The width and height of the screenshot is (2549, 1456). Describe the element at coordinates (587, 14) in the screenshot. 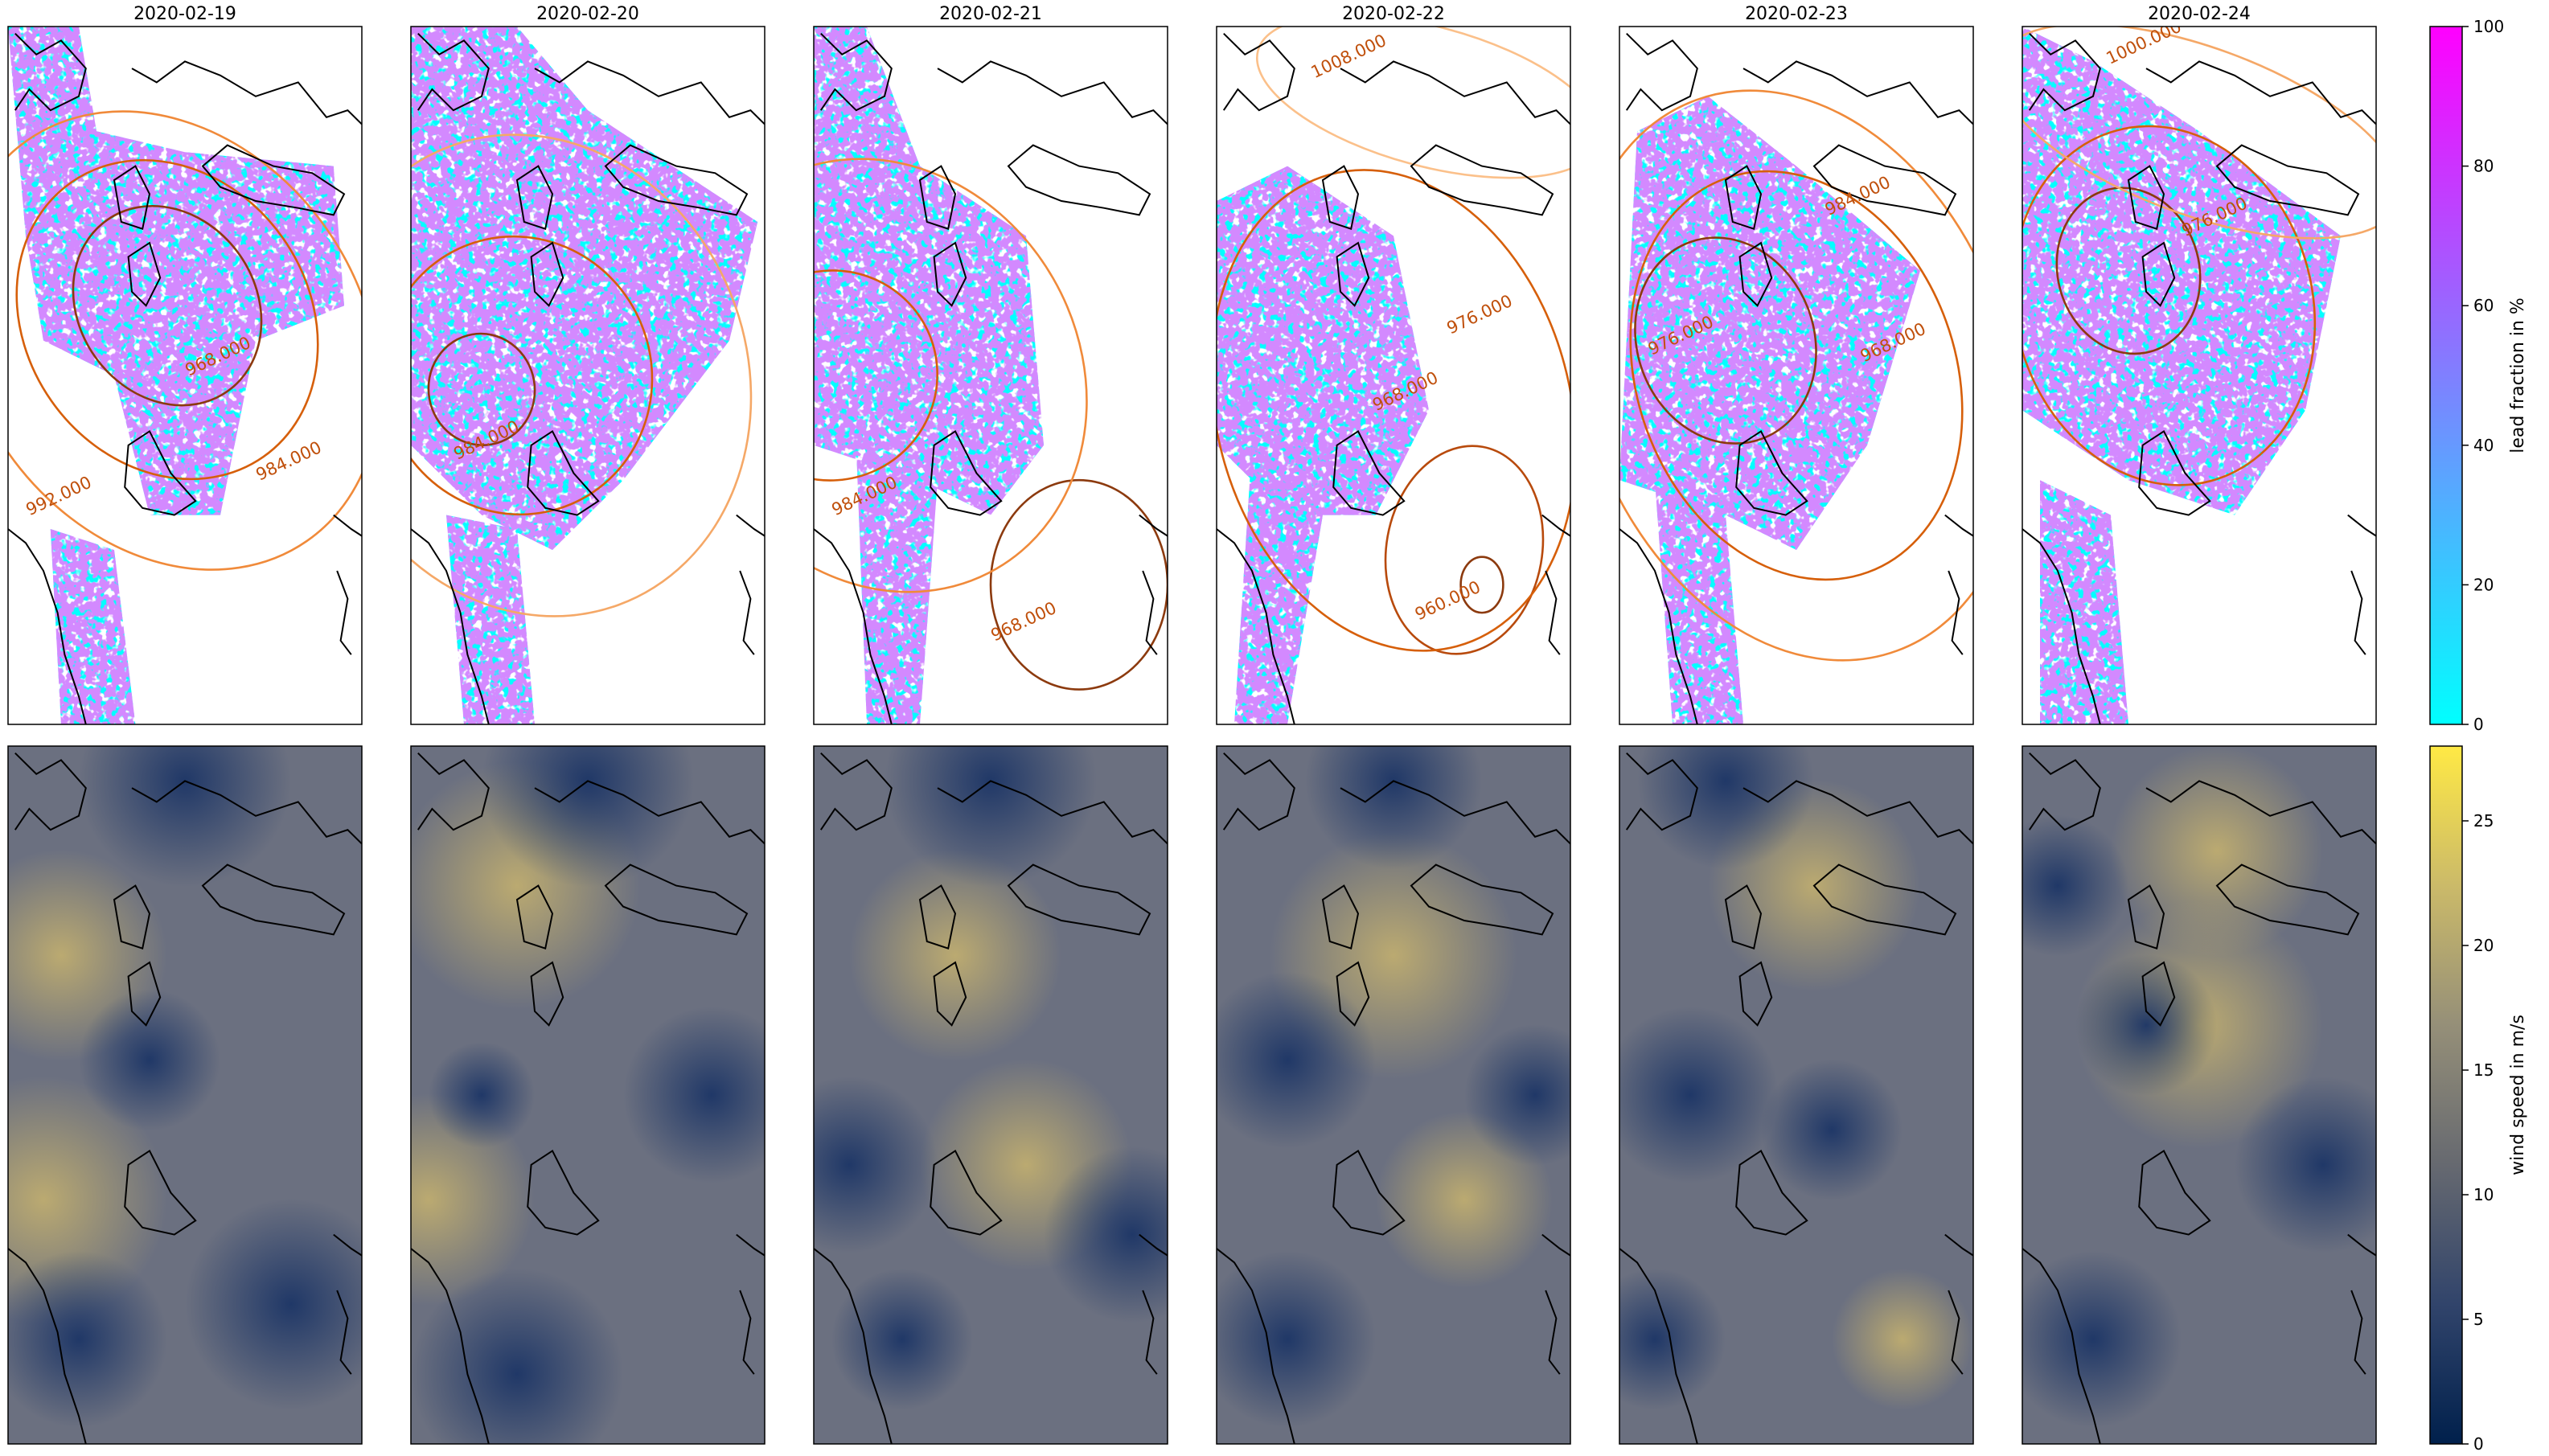

I see `panel-title: 2020-02-20` at that location.